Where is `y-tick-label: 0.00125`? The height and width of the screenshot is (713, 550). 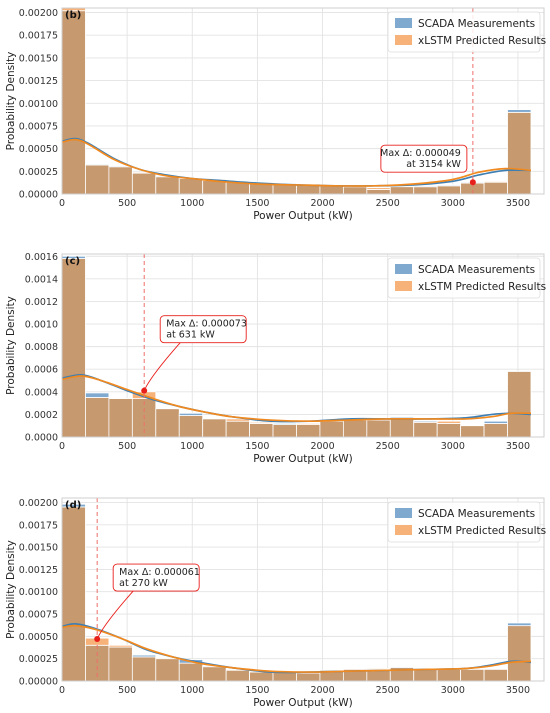 y-tick-label: 0.00125 is located at coordinates (38, 81).